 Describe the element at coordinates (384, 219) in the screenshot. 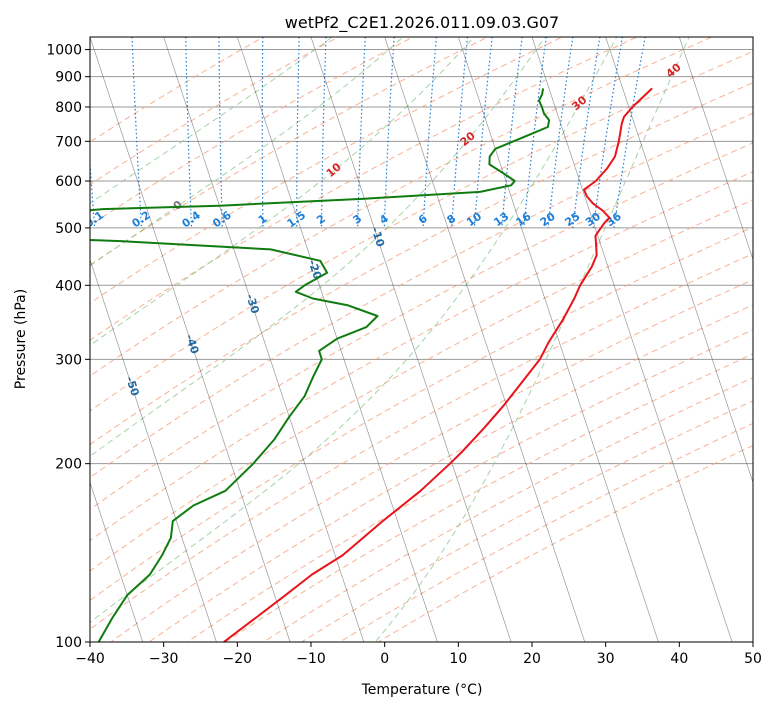

I see `mixing-ratio-label: 4` at that location.